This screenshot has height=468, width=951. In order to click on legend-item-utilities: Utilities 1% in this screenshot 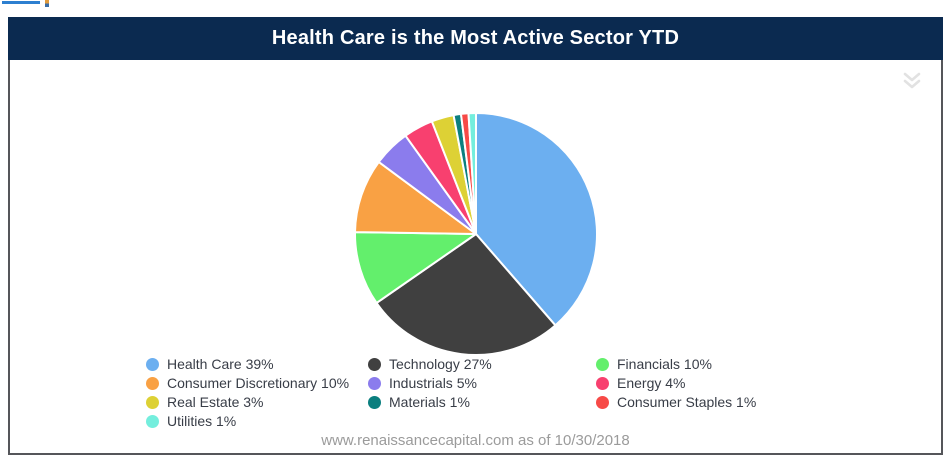, I will do `click(257, 421)`.